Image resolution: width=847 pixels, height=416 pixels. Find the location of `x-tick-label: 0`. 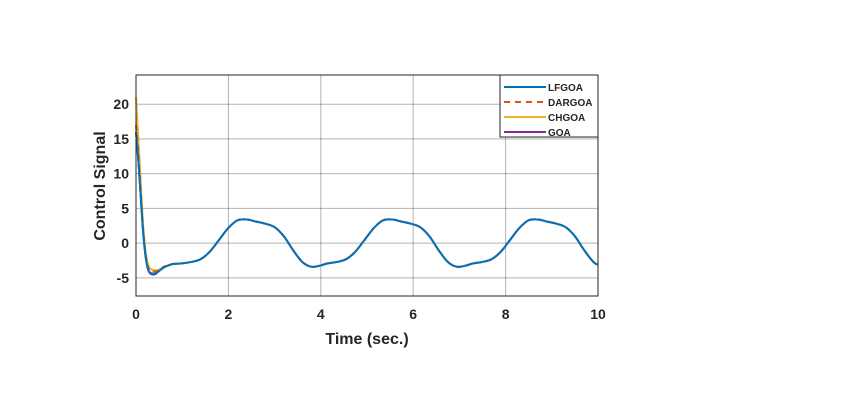

x-tick-label: 0 is located at coordinates (136, 314).